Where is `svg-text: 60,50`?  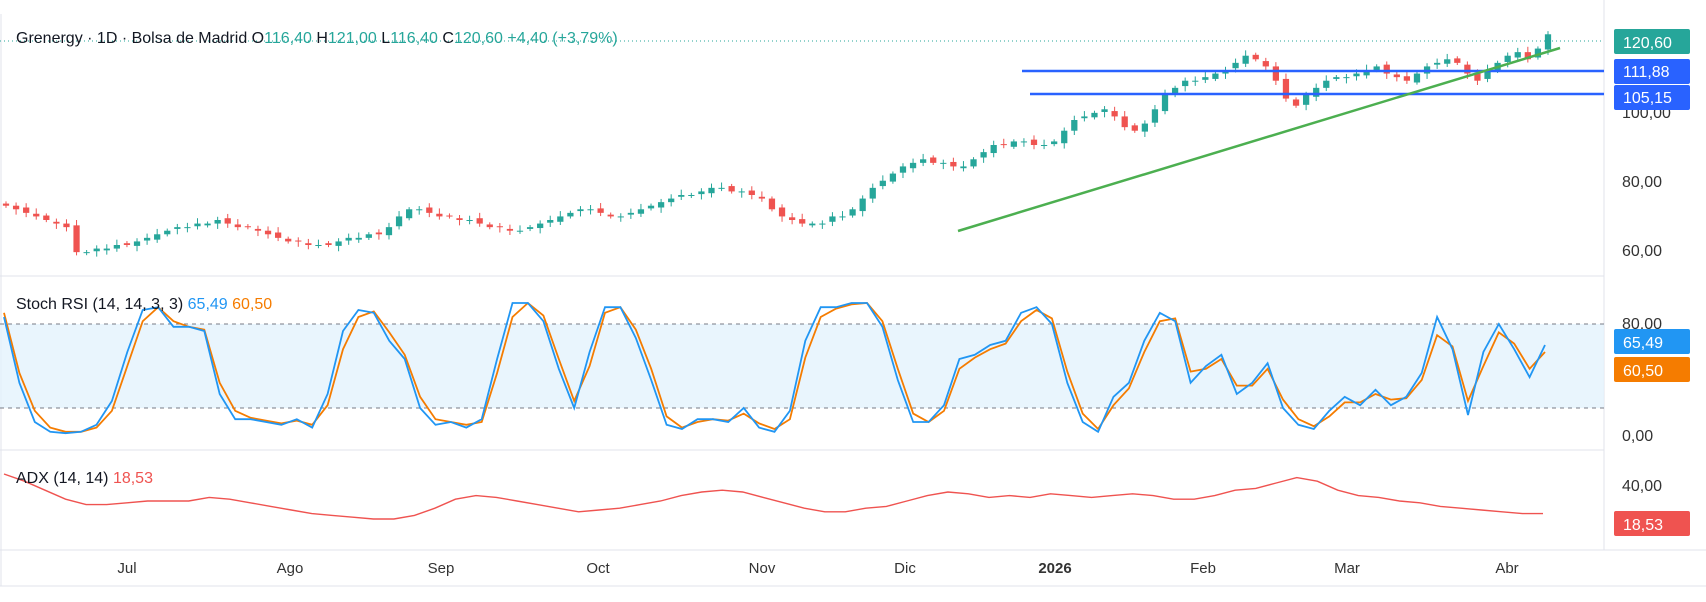 svg-text: 60,50 is located at coordinates (1643, 371).